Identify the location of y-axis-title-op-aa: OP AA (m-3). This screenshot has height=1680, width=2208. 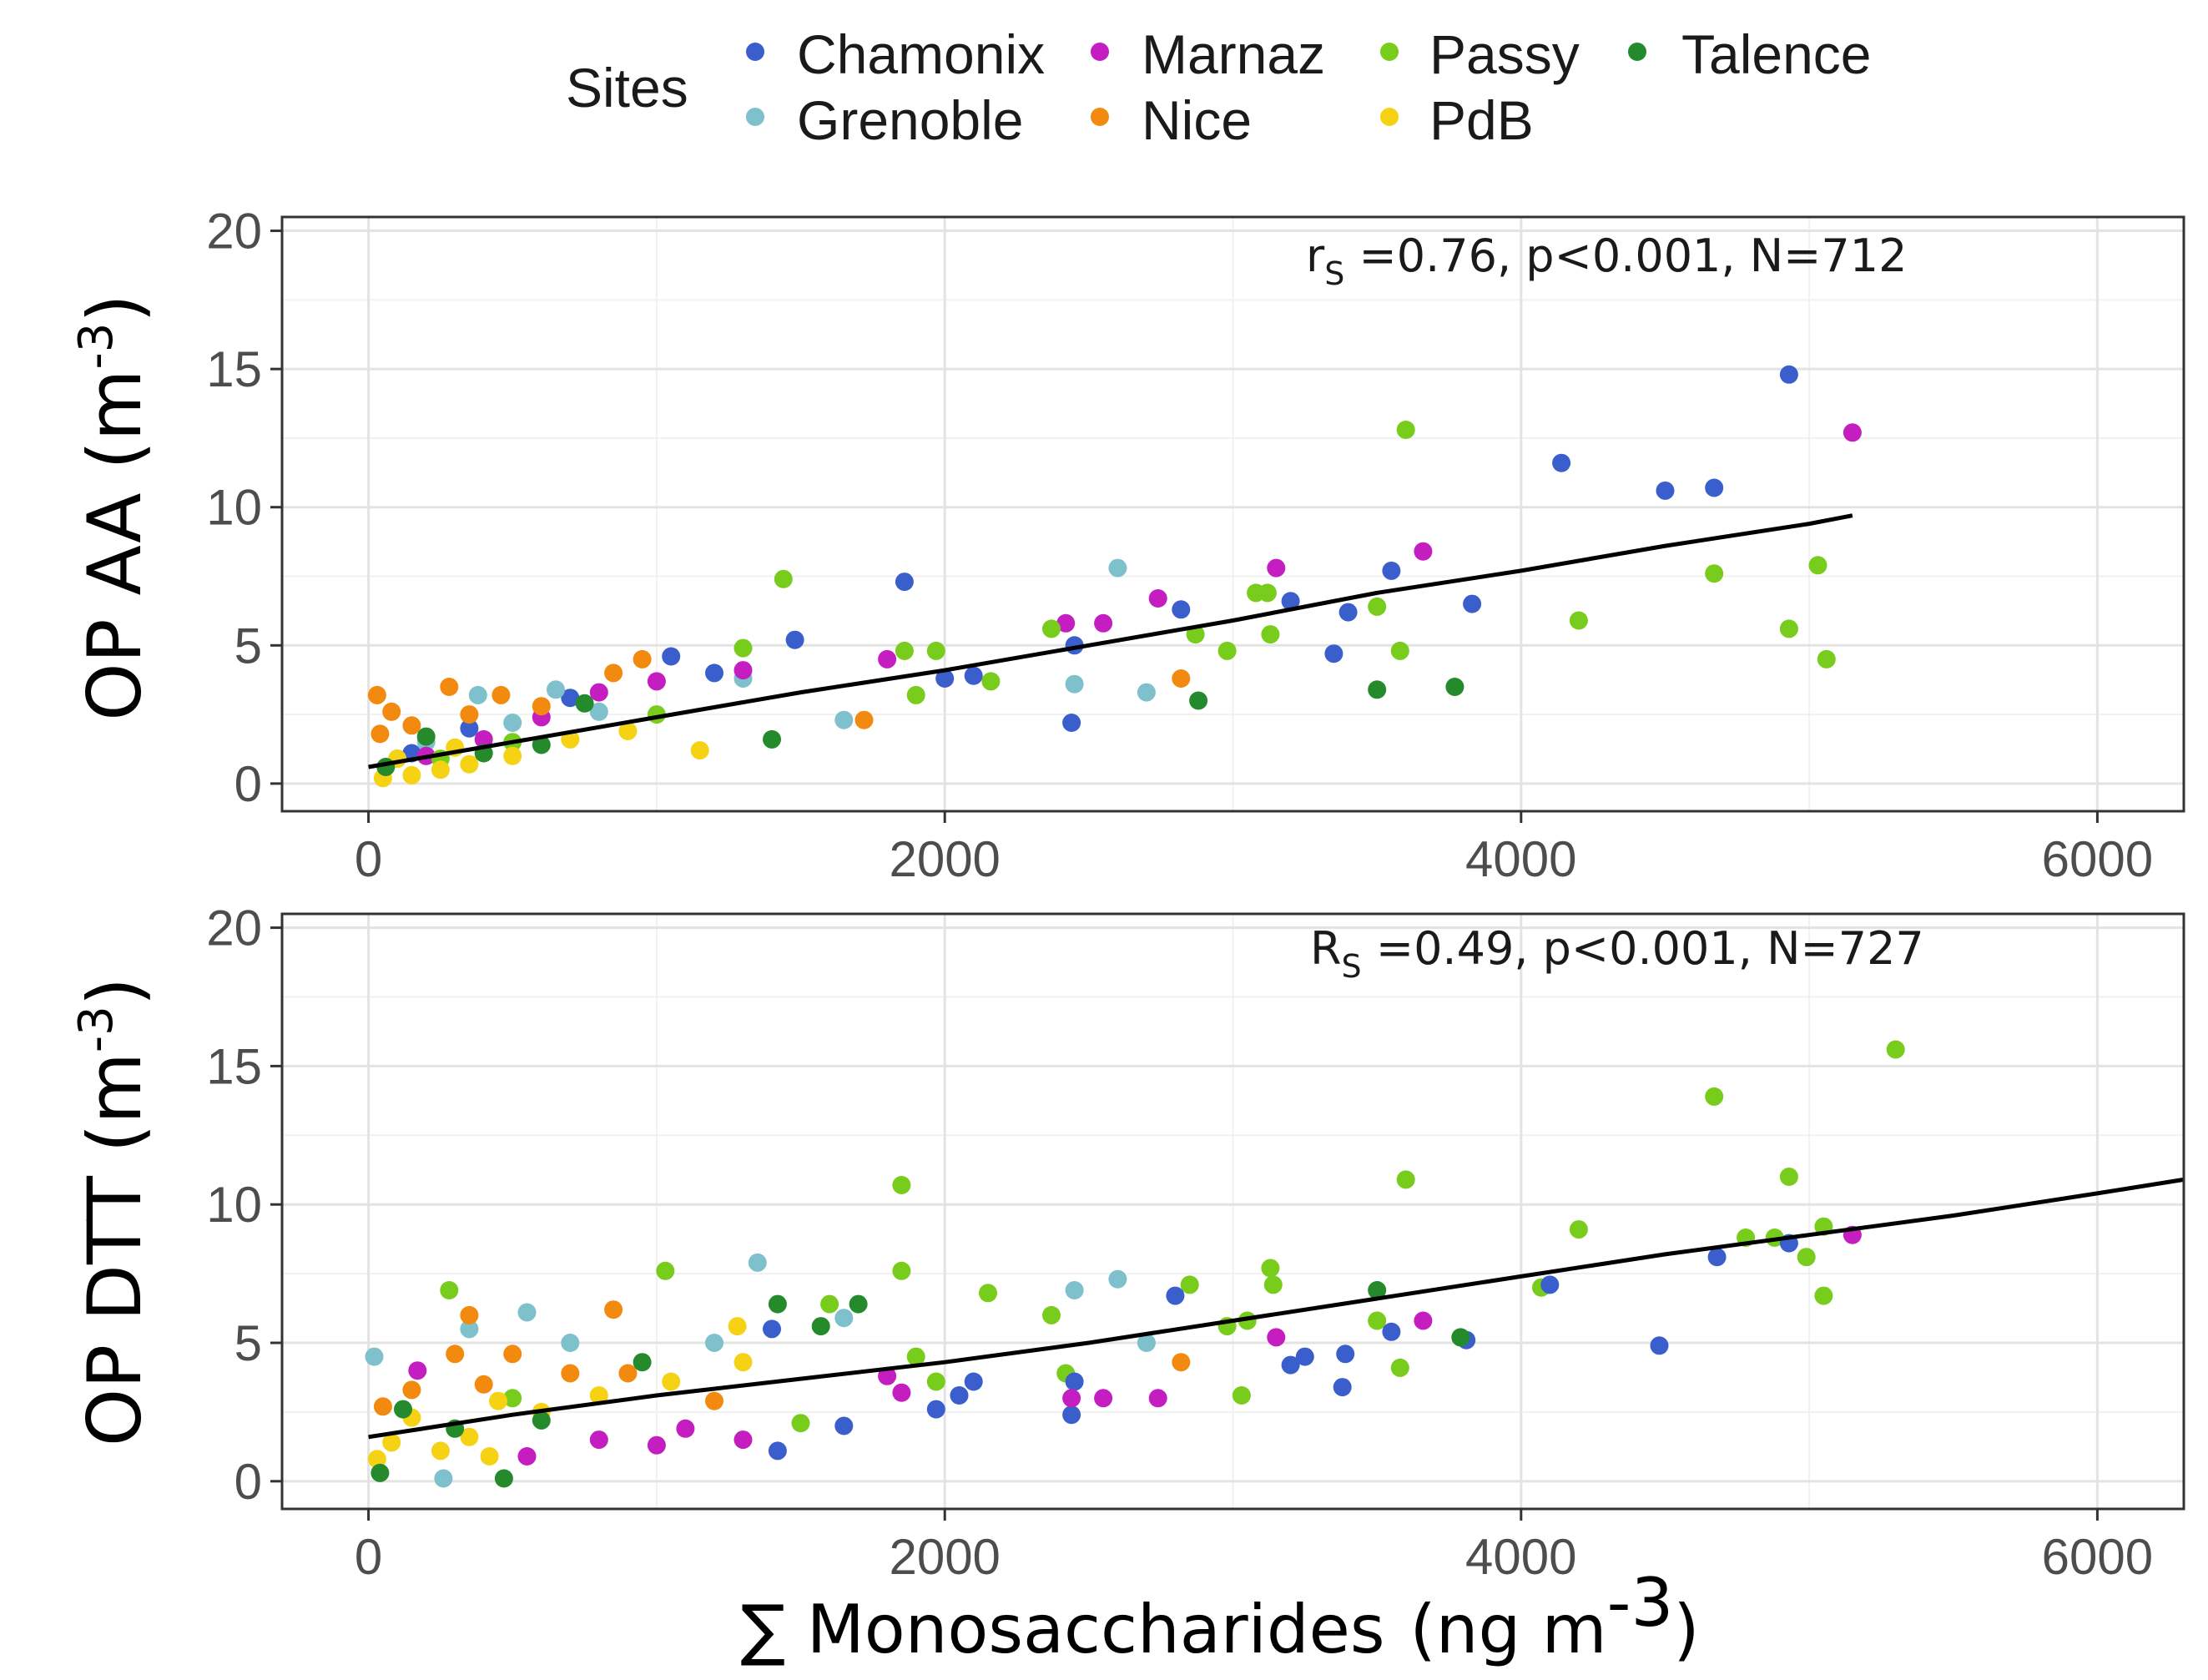
(113, 507).